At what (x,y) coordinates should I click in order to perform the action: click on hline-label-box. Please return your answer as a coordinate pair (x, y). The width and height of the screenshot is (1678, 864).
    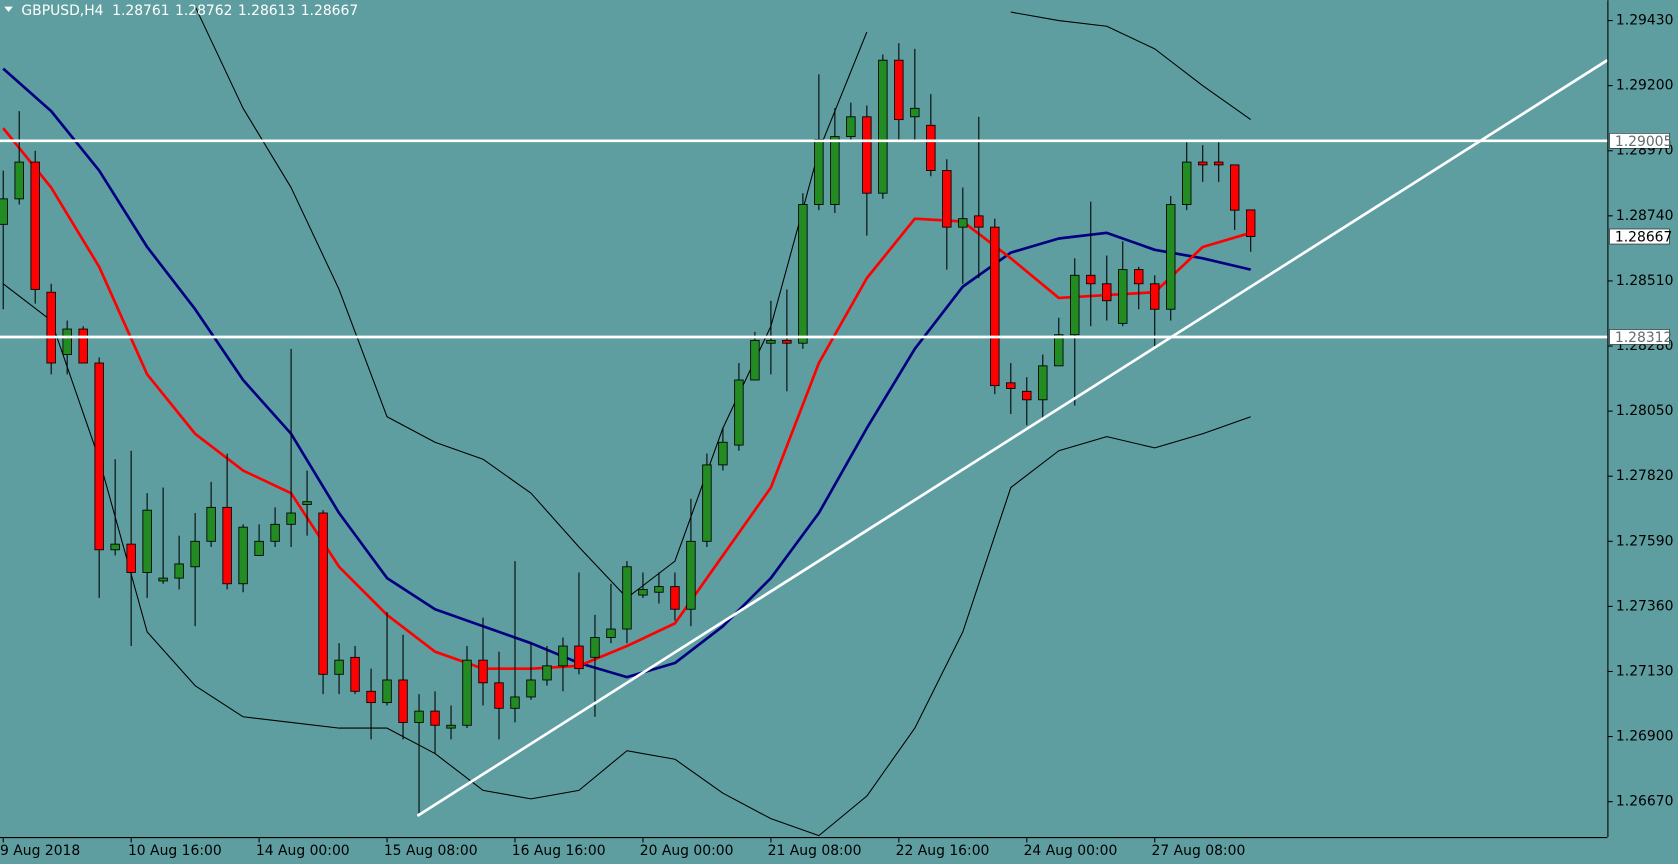
    Looking at the image, I should click on (1639, 337).